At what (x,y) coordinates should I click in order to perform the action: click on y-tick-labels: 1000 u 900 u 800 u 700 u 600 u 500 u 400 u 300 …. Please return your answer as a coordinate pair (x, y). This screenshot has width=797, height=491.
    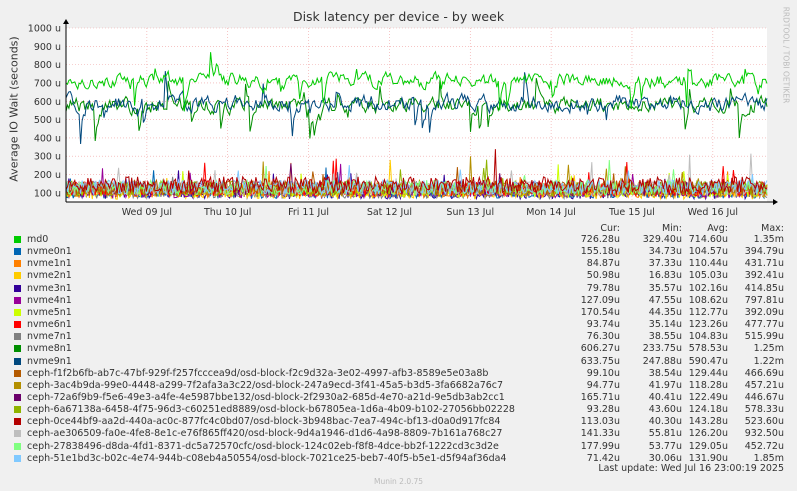
    Looking at the image, I should click on (44, 112).